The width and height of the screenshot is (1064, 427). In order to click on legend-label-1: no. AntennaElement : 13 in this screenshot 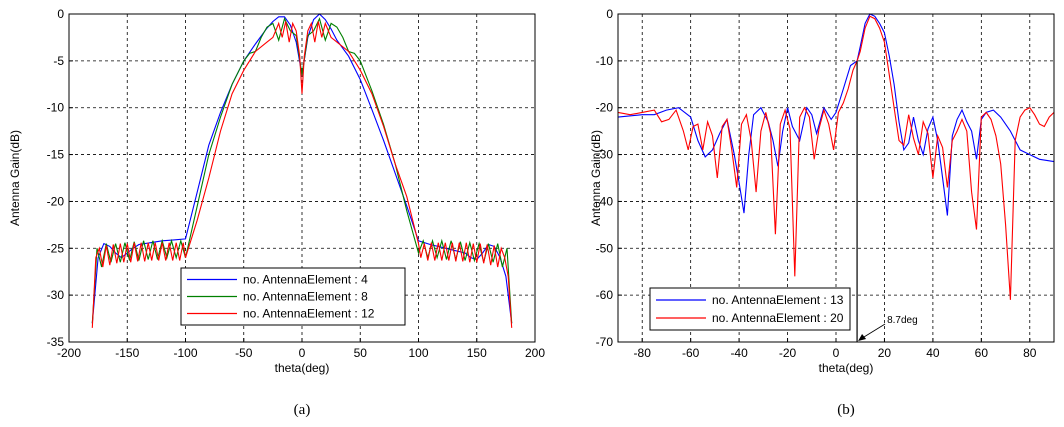, I will do `click(778, 300)`.